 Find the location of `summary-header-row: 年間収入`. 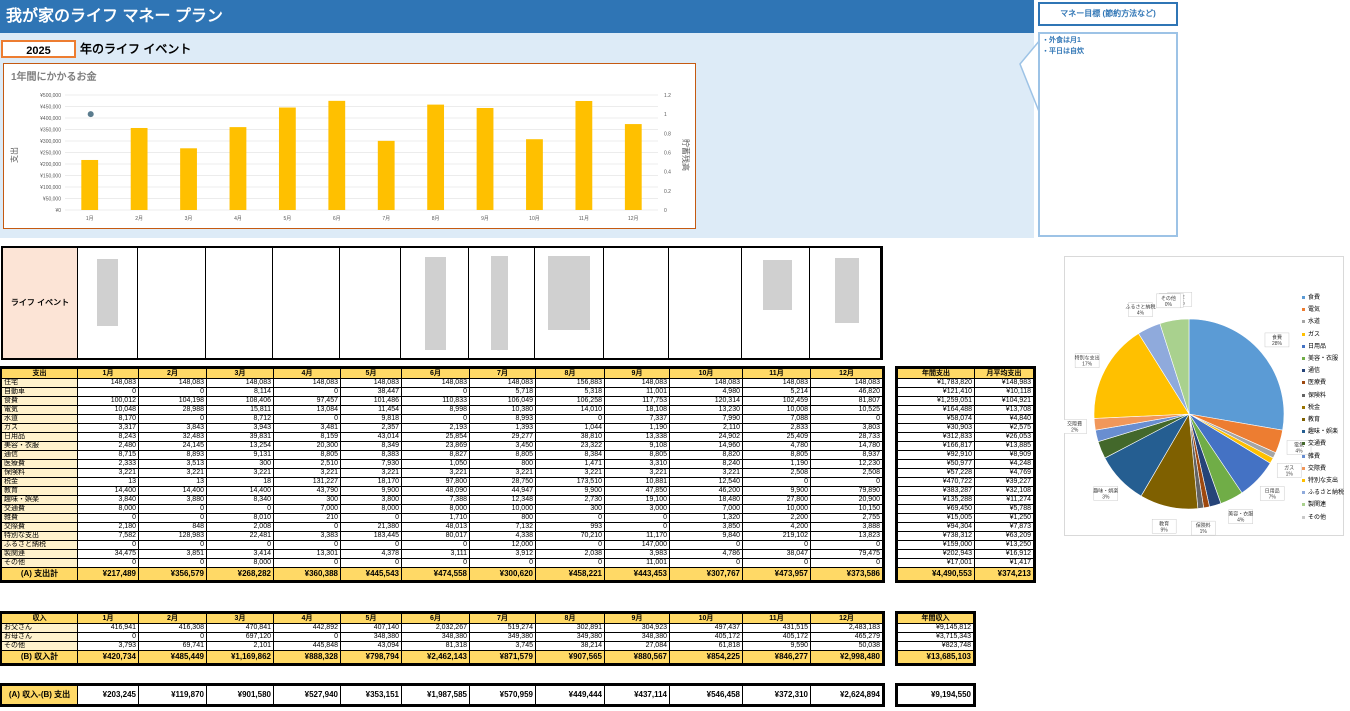

summary-header-row: 年間収入 is located at coordinates (935, 618).